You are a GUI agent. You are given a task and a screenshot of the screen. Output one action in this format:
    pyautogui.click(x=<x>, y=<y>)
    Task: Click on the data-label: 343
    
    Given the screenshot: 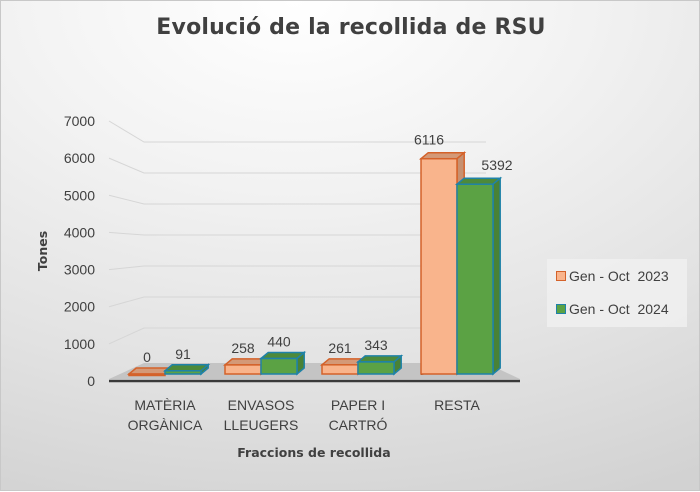 What is the action you would take?
    pyautogui.click(x=376, y=345)
    